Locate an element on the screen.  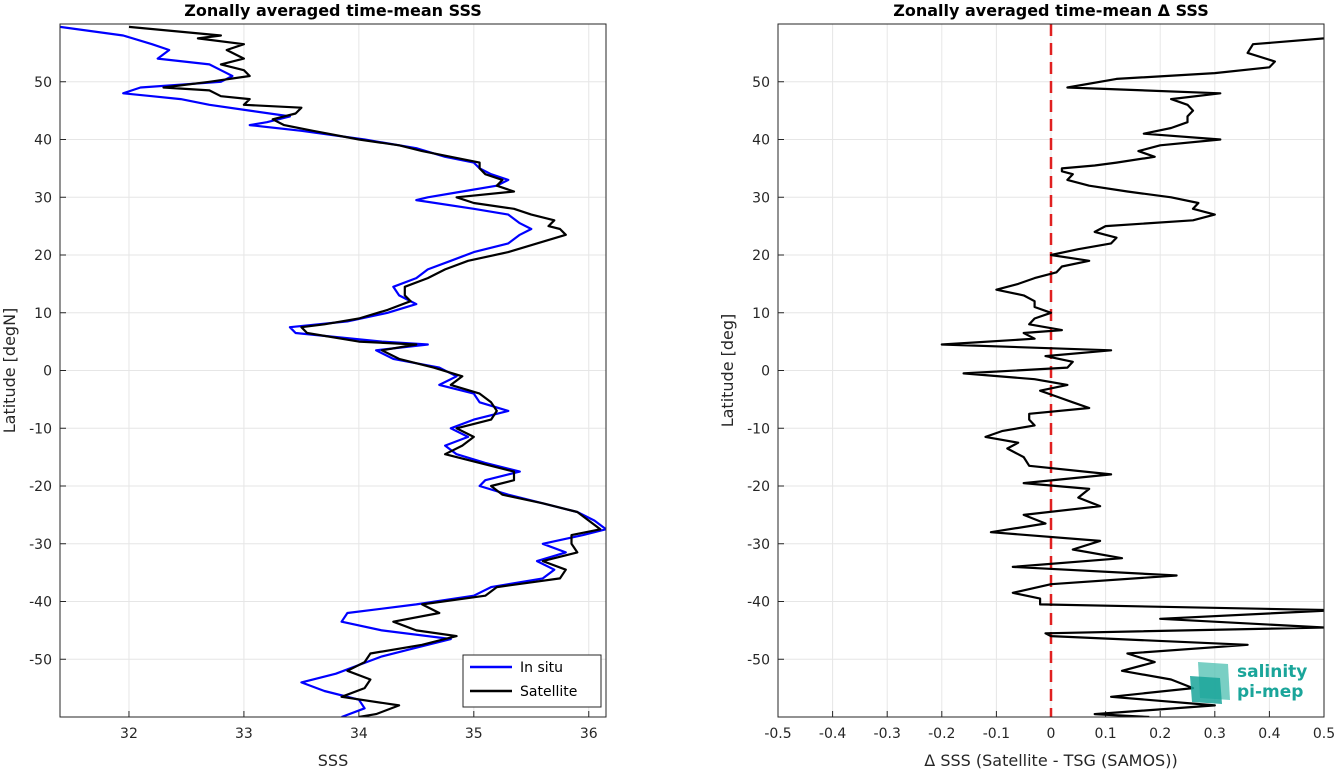
right-y-tick-label: -20 is located at coordinates (758, 487).